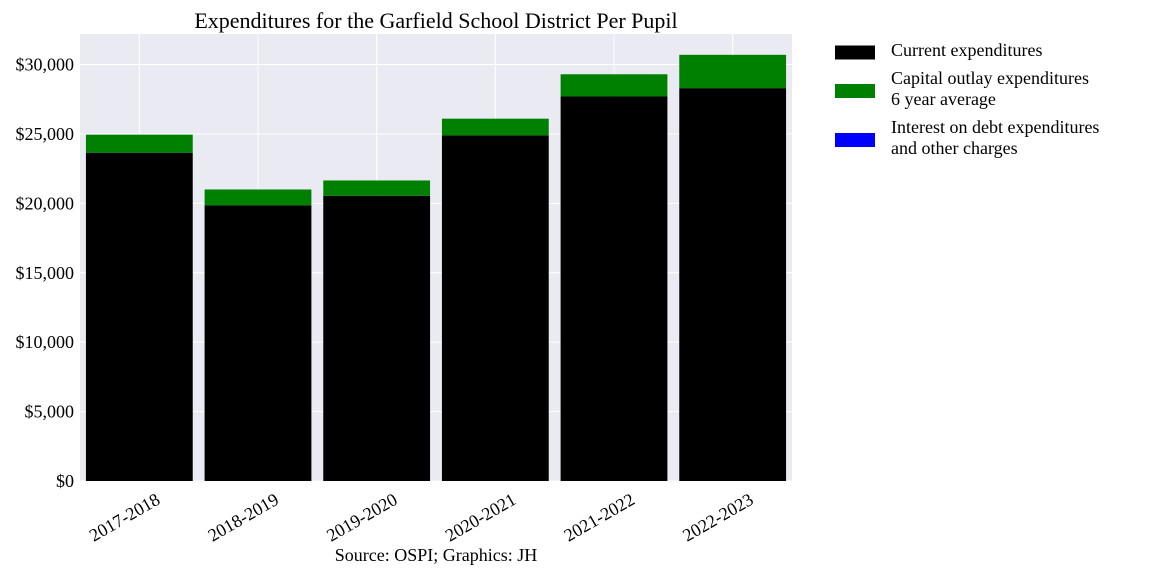 The width and height of the screenshot is (1152, 576). I want to click on bar-segment-1-2020-2021, so click(495, 308).